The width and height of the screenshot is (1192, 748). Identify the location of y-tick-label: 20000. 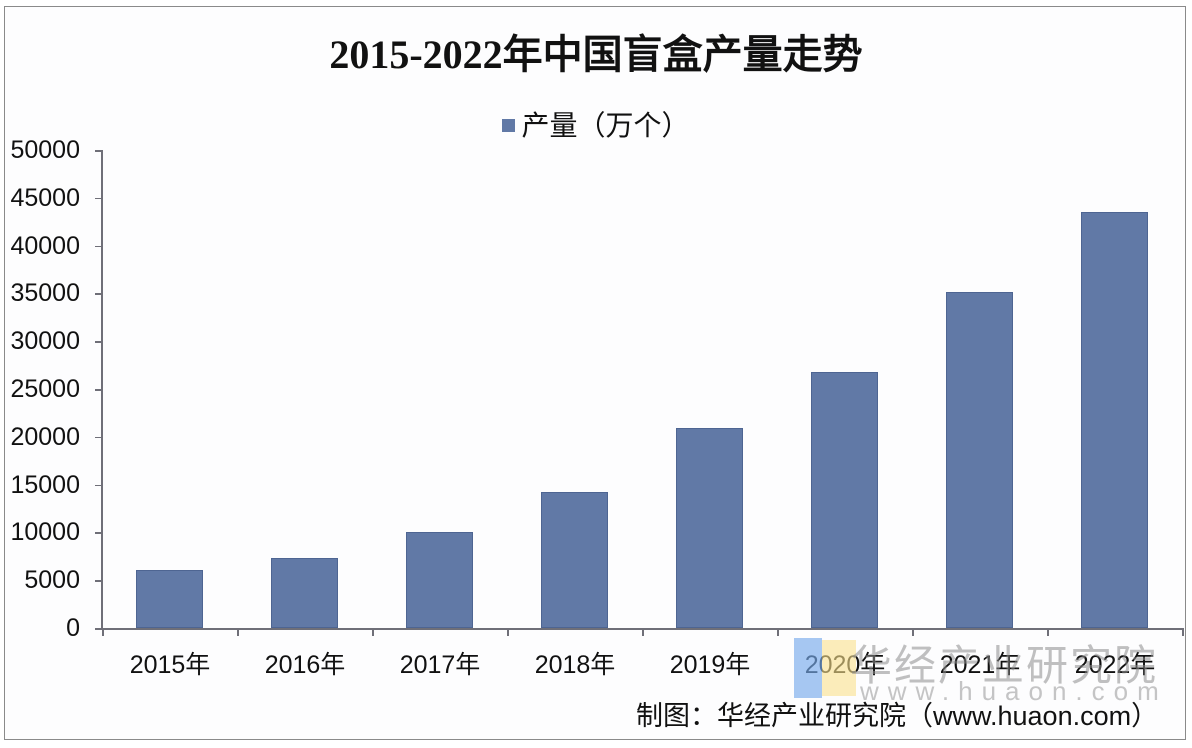
(45, 436).